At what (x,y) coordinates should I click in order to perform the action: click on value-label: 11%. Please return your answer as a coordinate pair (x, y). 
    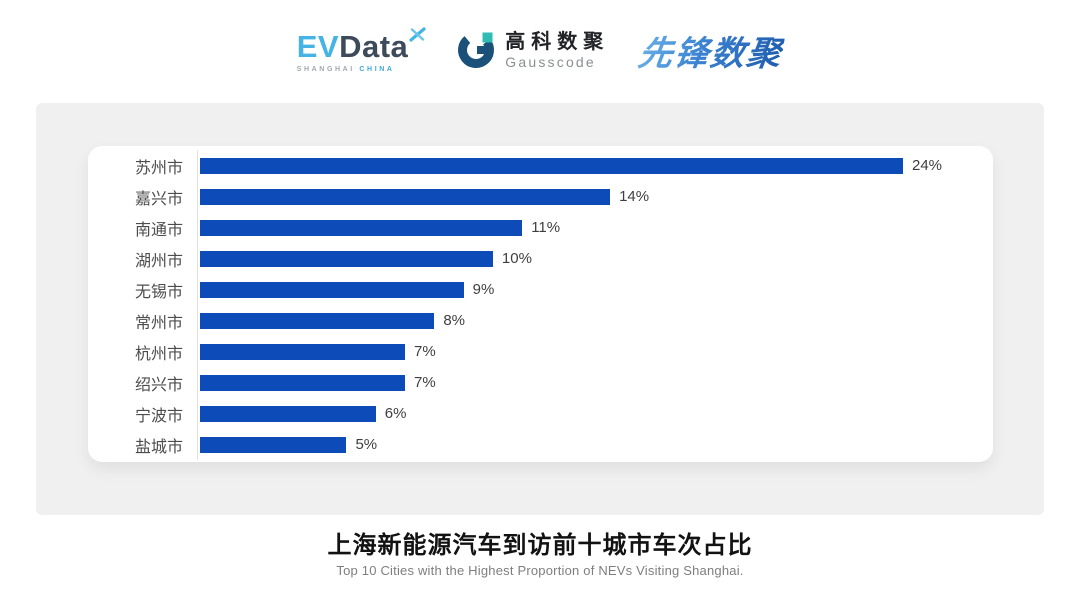
    Looking at the image, I should click on (546, 227).